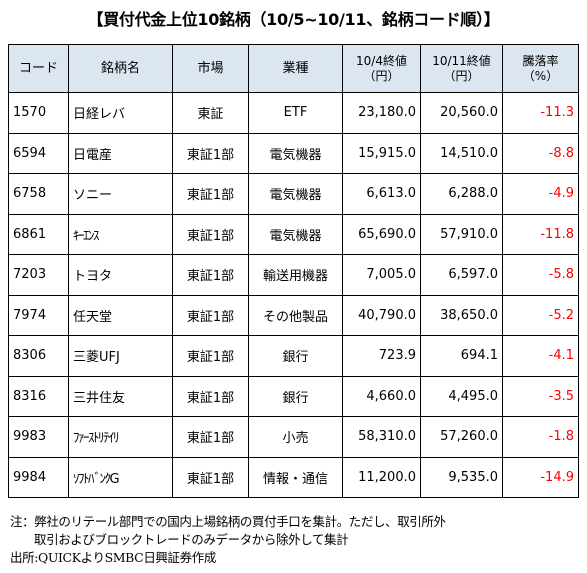 This screenshot has width=587, height=573. I want to click on cell-name: ｷｰｴﾝｽ, so click(120, 234).